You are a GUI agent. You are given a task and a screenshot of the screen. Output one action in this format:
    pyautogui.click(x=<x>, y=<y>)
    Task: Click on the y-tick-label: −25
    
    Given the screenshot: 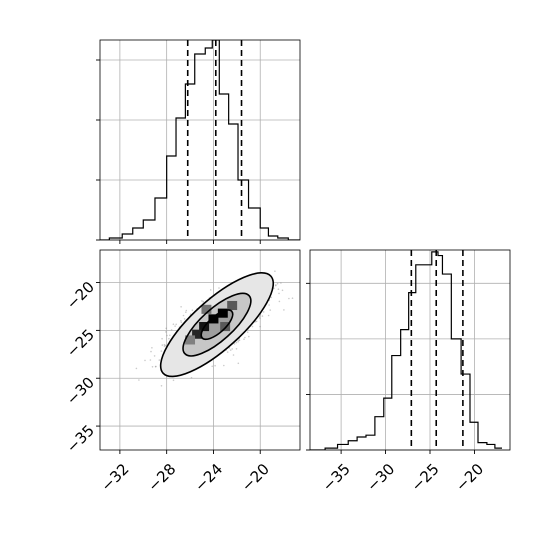 What is the action you would take?
    pyautogui.click(x=80, y=343)
    